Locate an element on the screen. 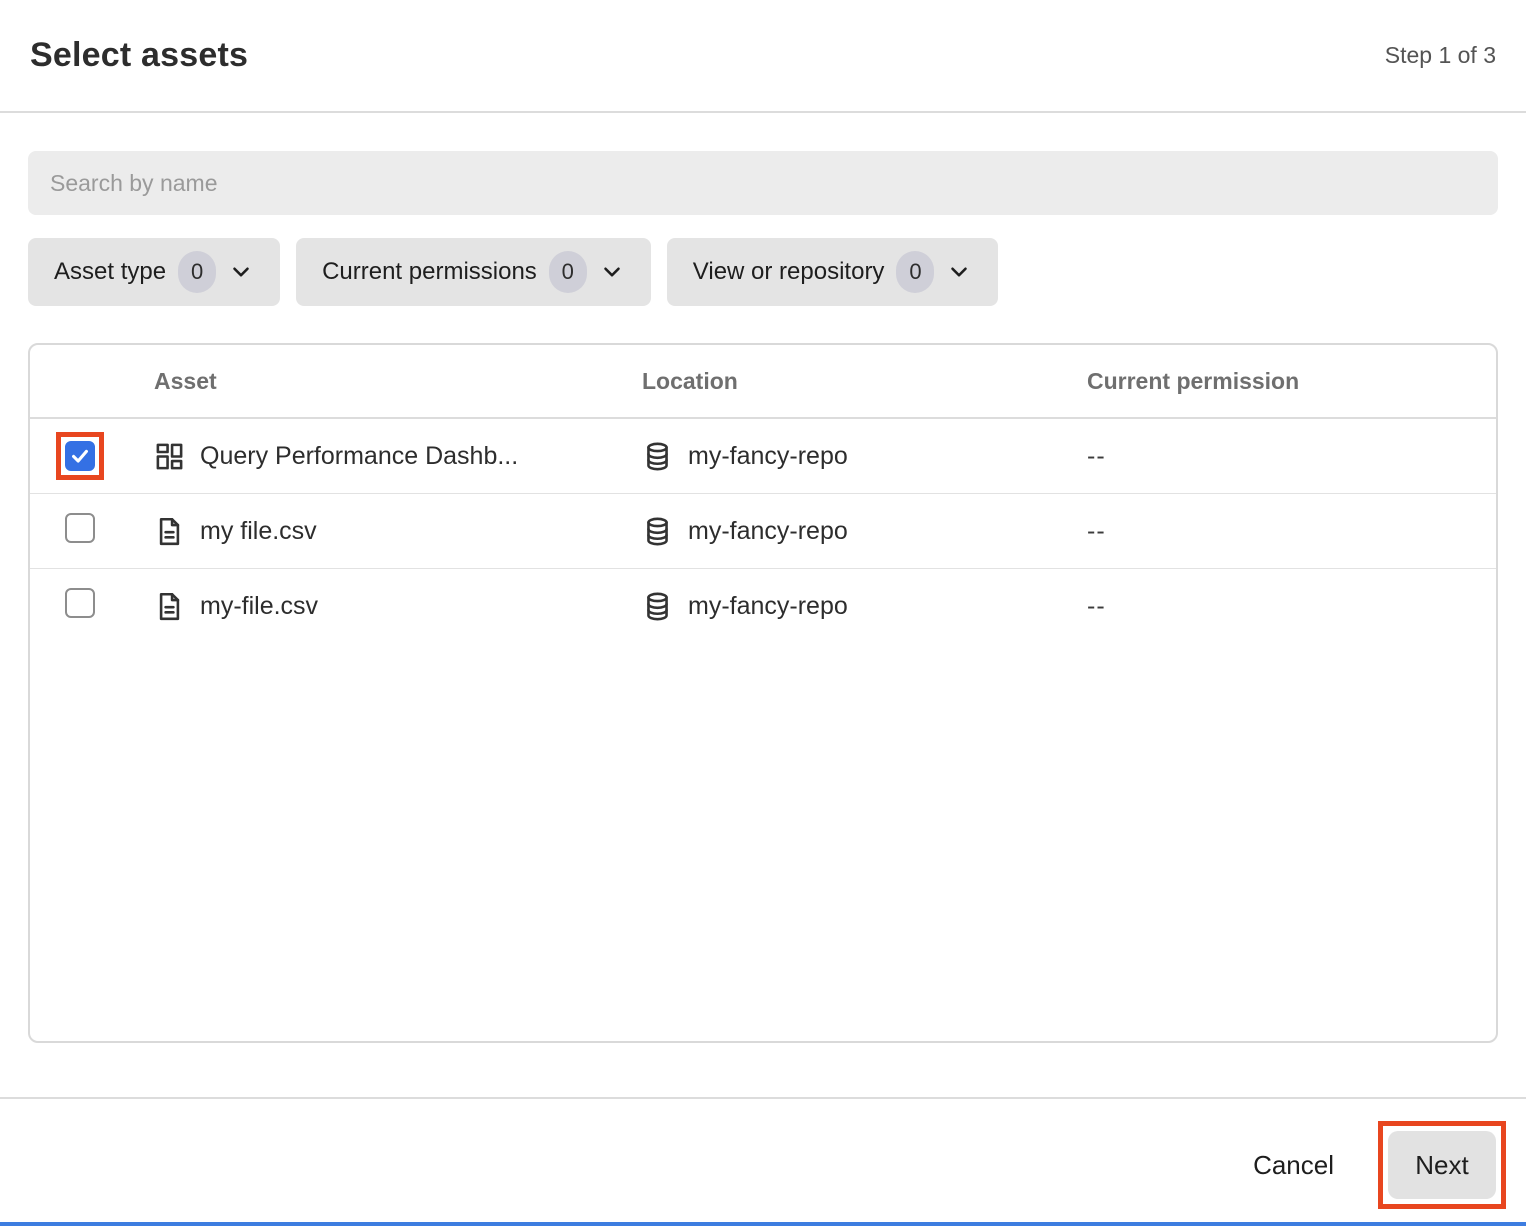  annotation-highlight-box is located at coordinates (80, 456).